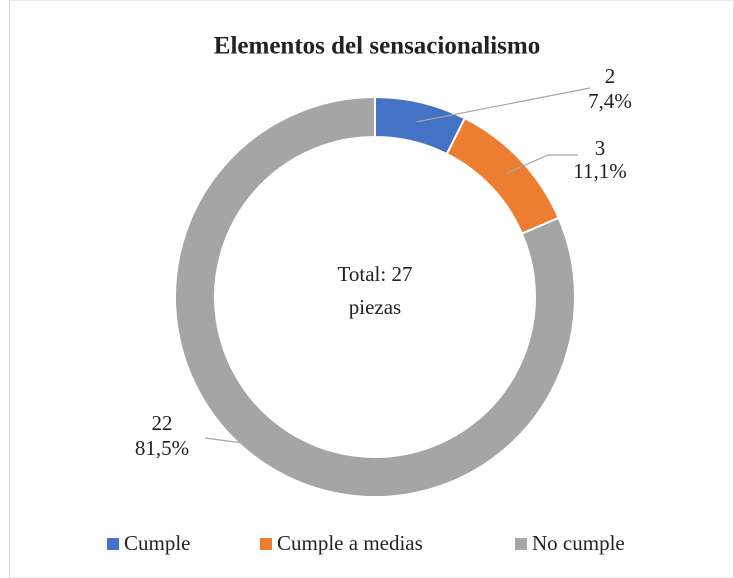 Image resolution: width=734 pixels, height=578 pixels. Describe the element at coordinates (162, 448) in the screenshot. I see `percent-label: 81,5%` at that location.